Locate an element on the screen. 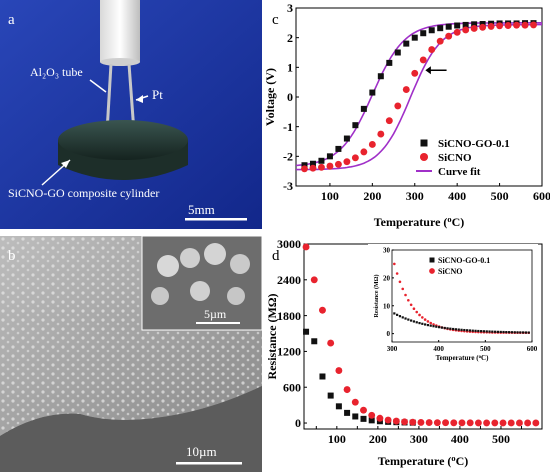 The height and width of the screenshot is (472, 550). cylinder-label: SiCNO-GO composite cylinder is located at coordinates (83, 193).